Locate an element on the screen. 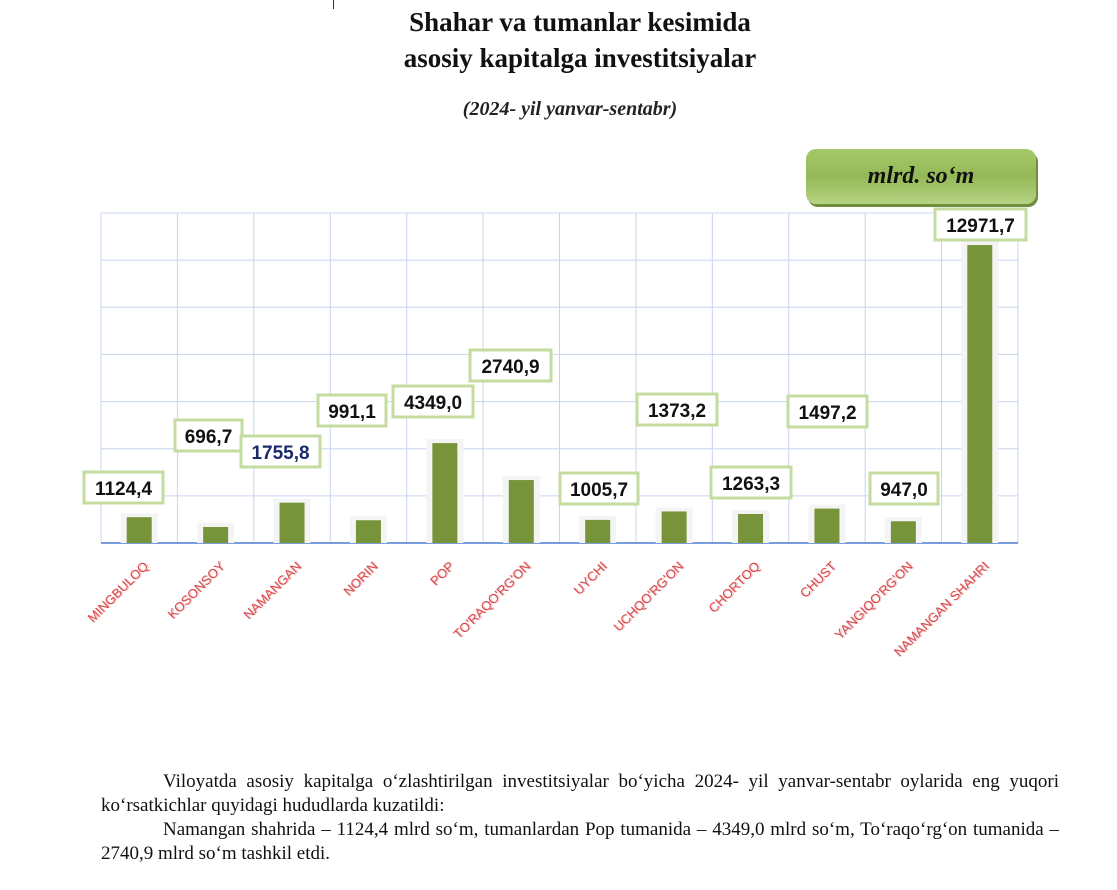 This screenshot has width=1117, height=890. data-label: 947,0 is located at coordinates (904, 490).